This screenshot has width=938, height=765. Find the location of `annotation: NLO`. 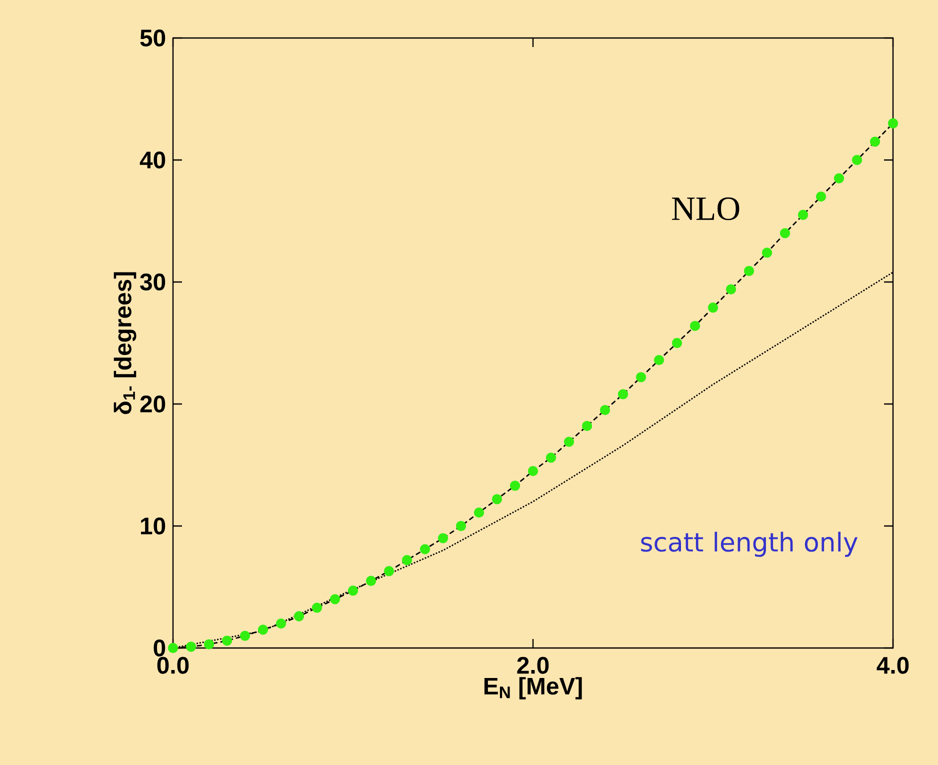

annotation: NLO is located at coordinates (706, 208).